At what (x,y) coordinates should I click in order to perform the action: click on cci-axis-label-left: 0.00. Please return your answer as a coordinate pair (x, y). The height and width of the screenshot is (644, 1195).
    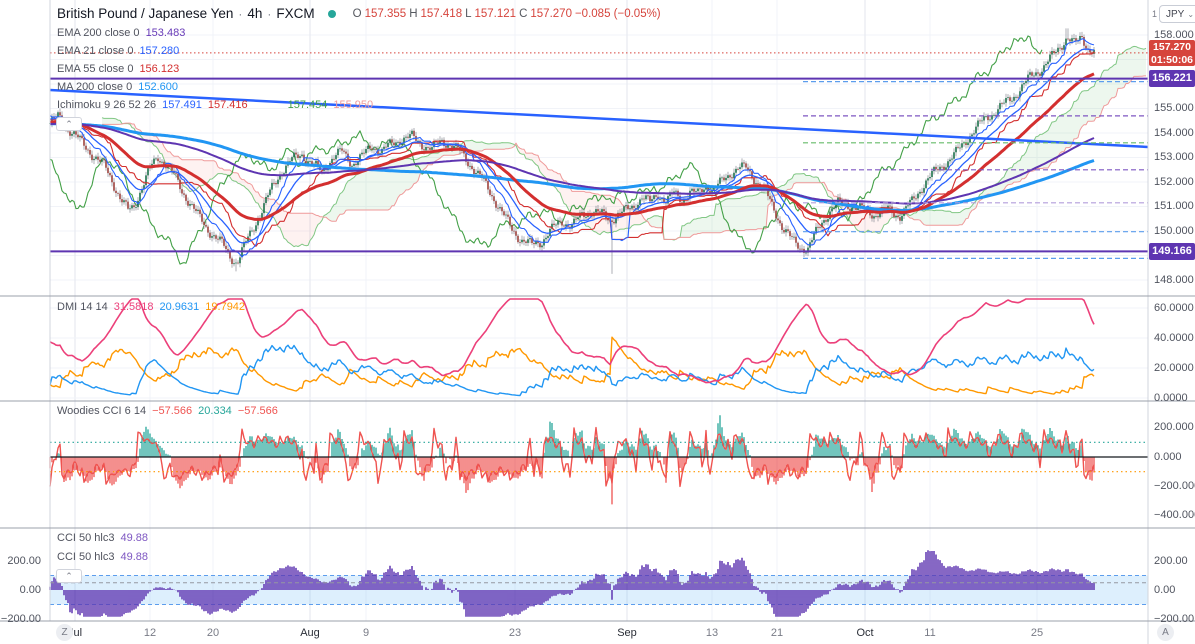
    Looking at the image, I should click on (30, 589).